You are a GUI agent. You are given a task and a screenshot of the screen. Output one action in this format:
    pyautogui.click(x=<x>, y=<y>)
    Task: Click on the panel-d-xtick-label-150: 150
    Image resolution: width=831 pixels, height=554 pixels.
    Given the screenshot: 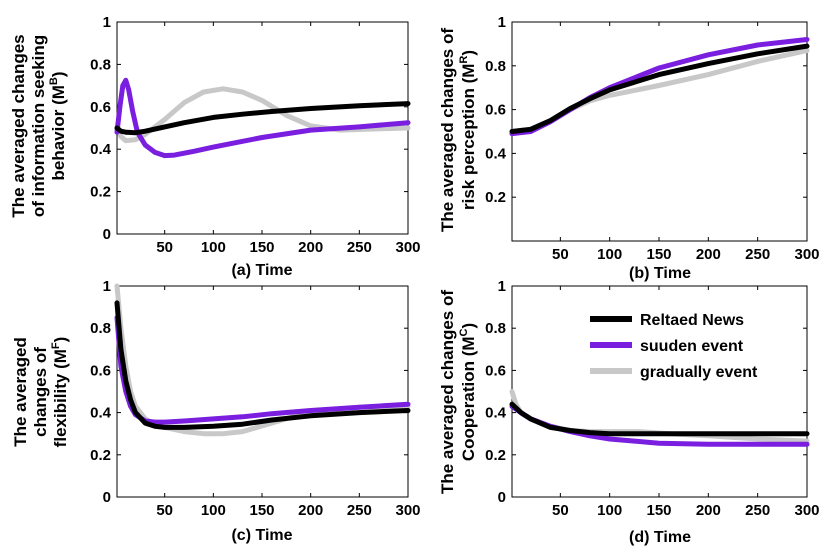 What is the action you would take?
    pyautogui.click(x=658, y=510)
    